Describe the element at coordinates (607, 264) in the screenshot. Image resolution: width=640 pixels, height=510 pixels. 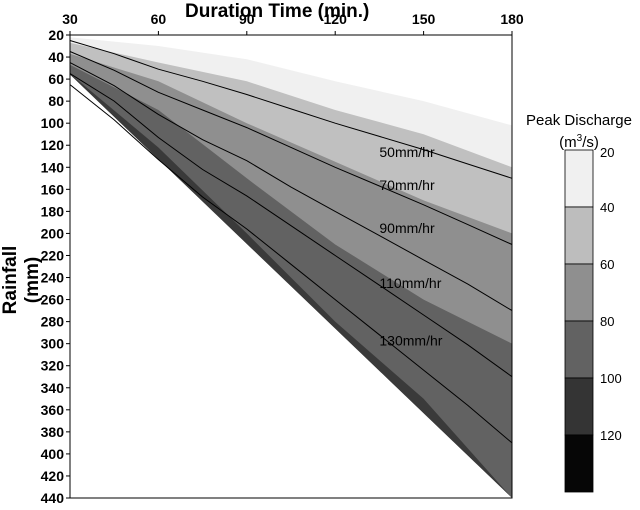
I see `legend-level-label: 60` at that location.